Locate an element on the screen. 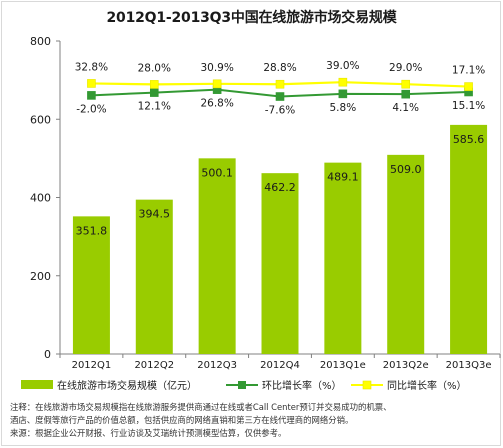  legend-swatch-yoy-marker is located at coordinates (367, 385).